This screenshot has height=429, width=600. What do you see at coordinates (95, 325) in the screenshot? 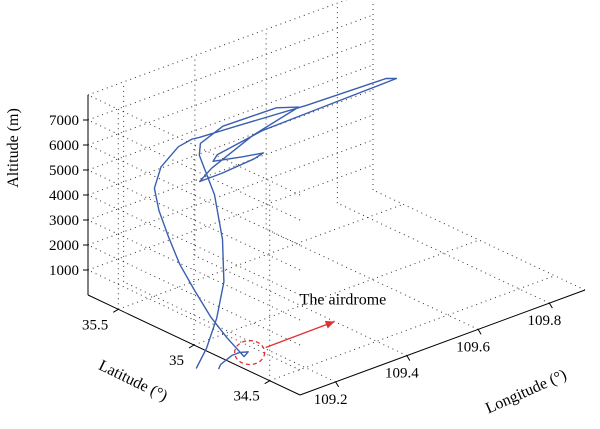
I see `y-tick-label: 35.5` at bounding box center [95, 325].